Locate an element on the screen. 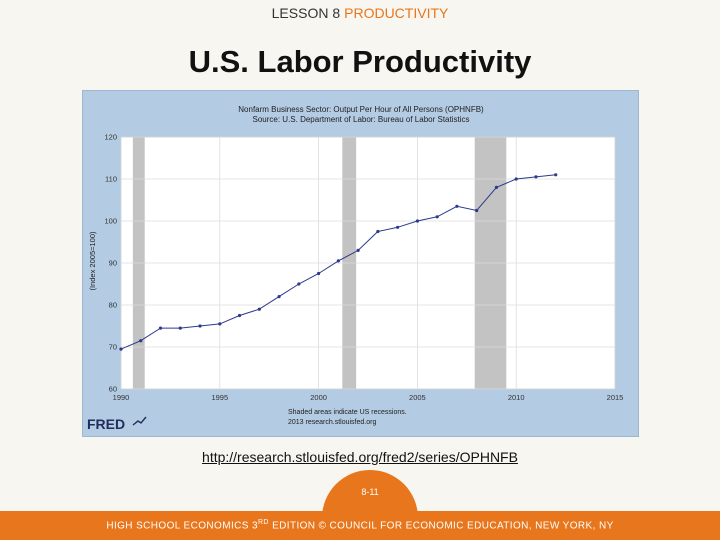 This screenshot has height=540, width=720. y-tick-label: 70 is located at coordinates (113, 347).